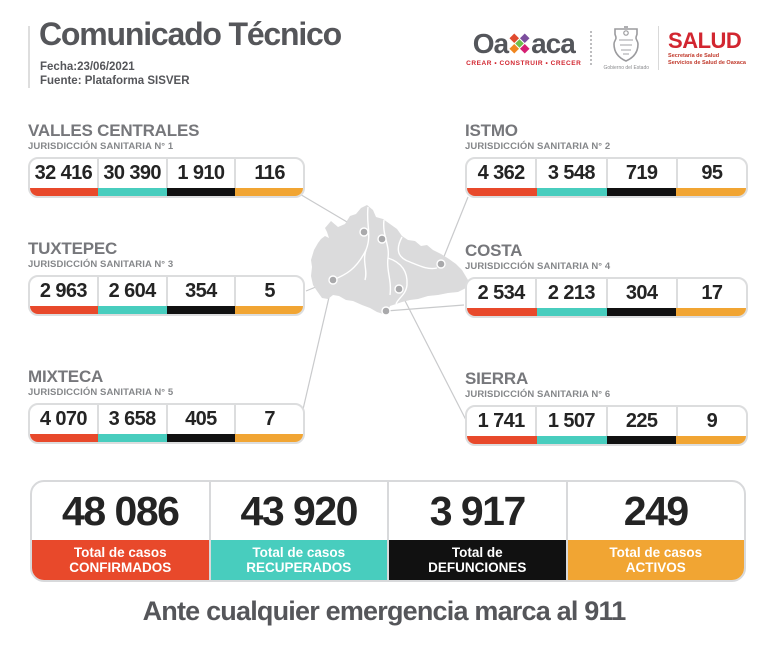 The image size is (768, 649). I want to click on crest-icon, so click(626, 43).